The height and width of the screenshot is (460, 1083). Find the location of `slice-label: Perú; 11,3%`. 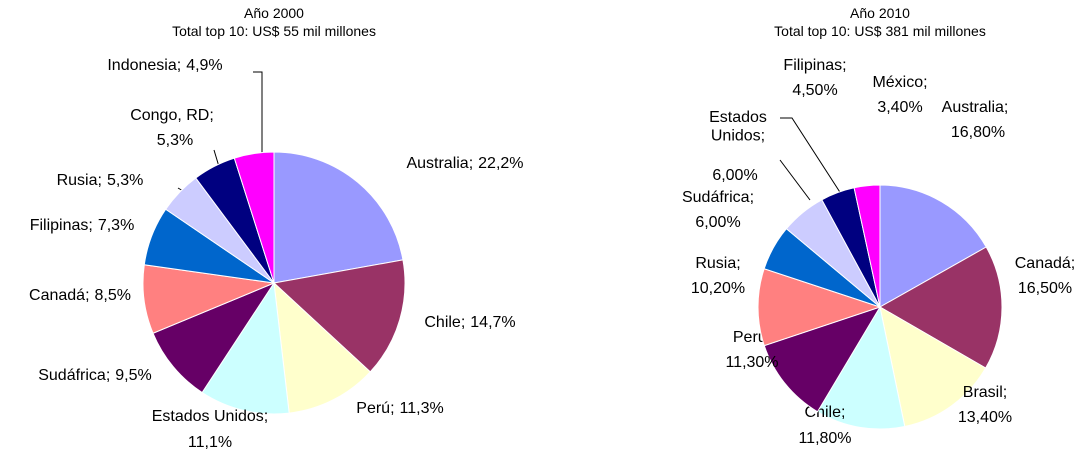

slice-label: Perú; 11,3% is located at coordinates (399, 408).